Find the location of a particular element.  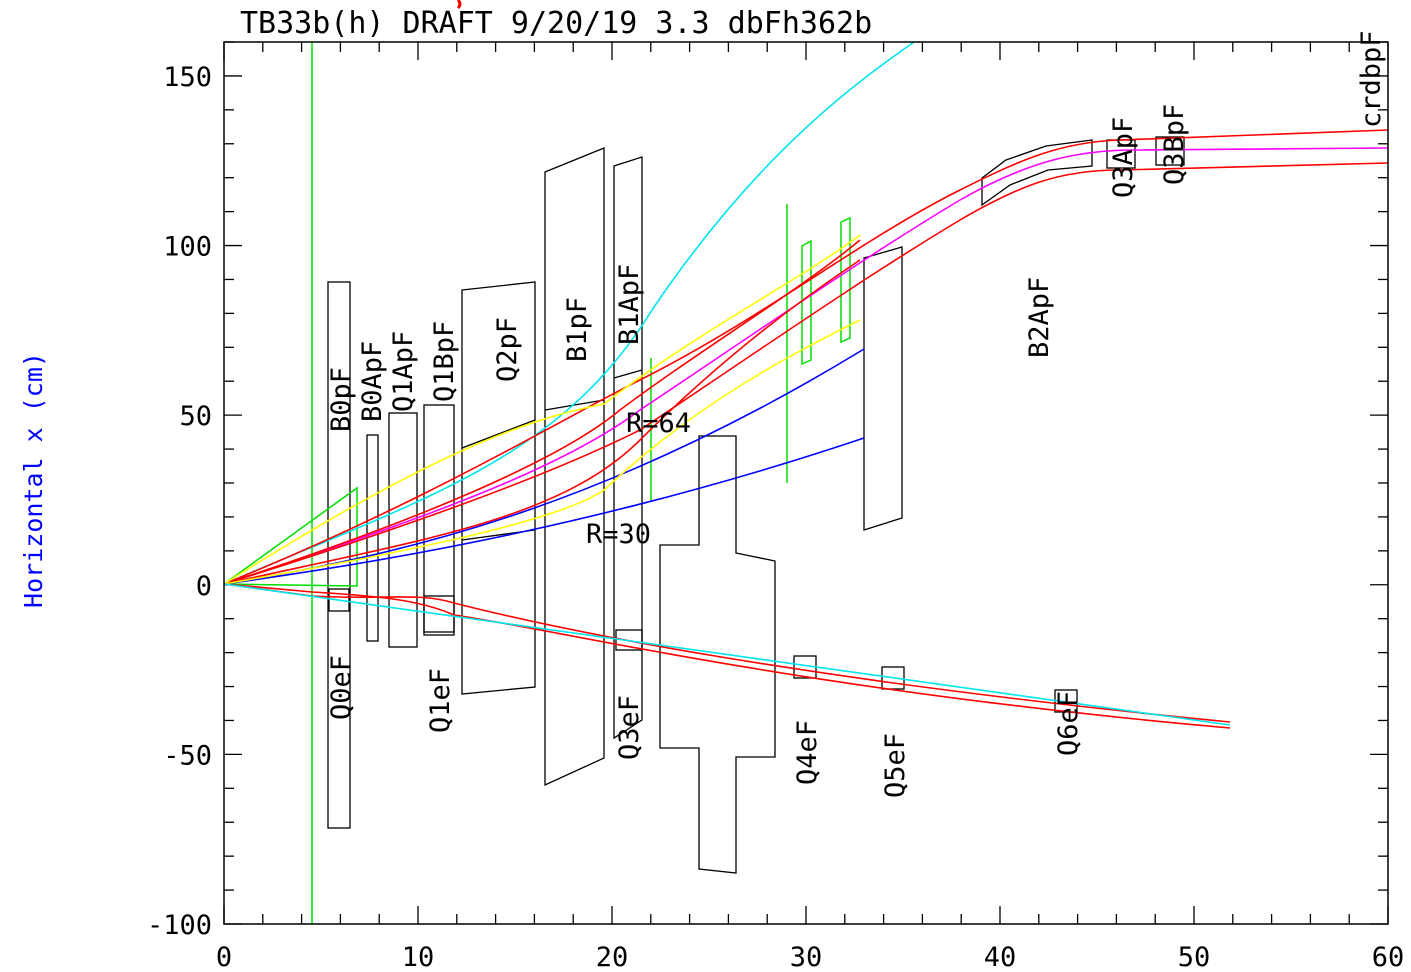

y-axis-label: Horizontal x (cm) is located at coordinates (33, 480).